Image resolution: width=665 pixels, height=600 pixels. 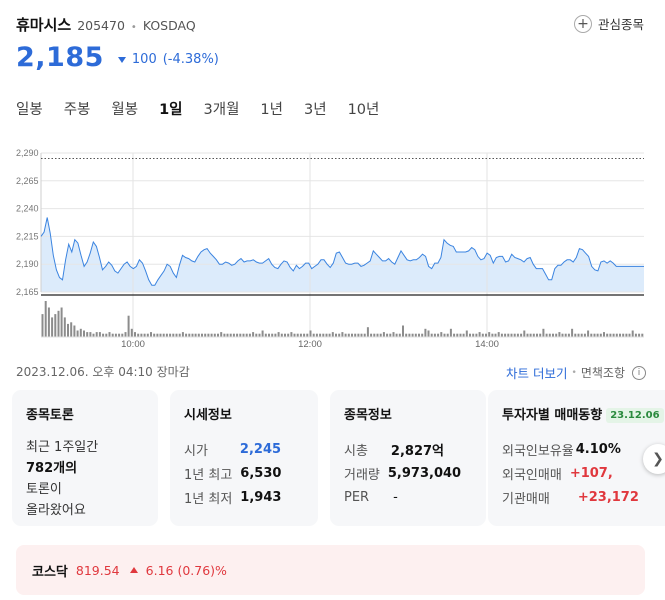 What do you see at coordinates (336, 24) in the screenshot?
I see `title-row: 휴마시스 205470 • KOSDAQ` at bounding box center [336, 24].